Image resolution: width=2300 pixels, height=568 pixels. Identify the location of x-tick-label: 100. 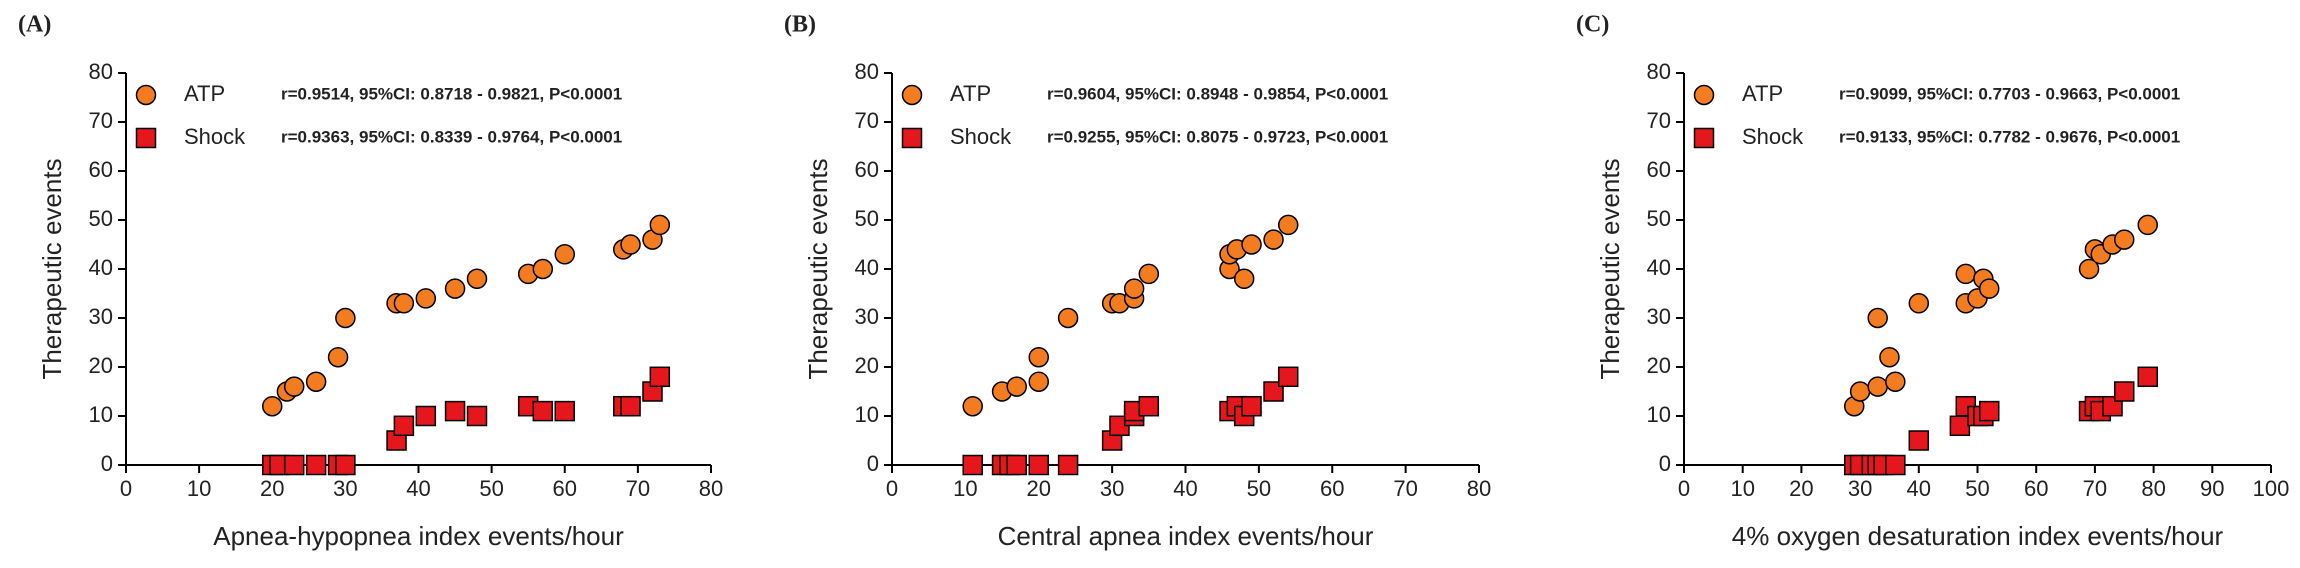
(2271, 488).